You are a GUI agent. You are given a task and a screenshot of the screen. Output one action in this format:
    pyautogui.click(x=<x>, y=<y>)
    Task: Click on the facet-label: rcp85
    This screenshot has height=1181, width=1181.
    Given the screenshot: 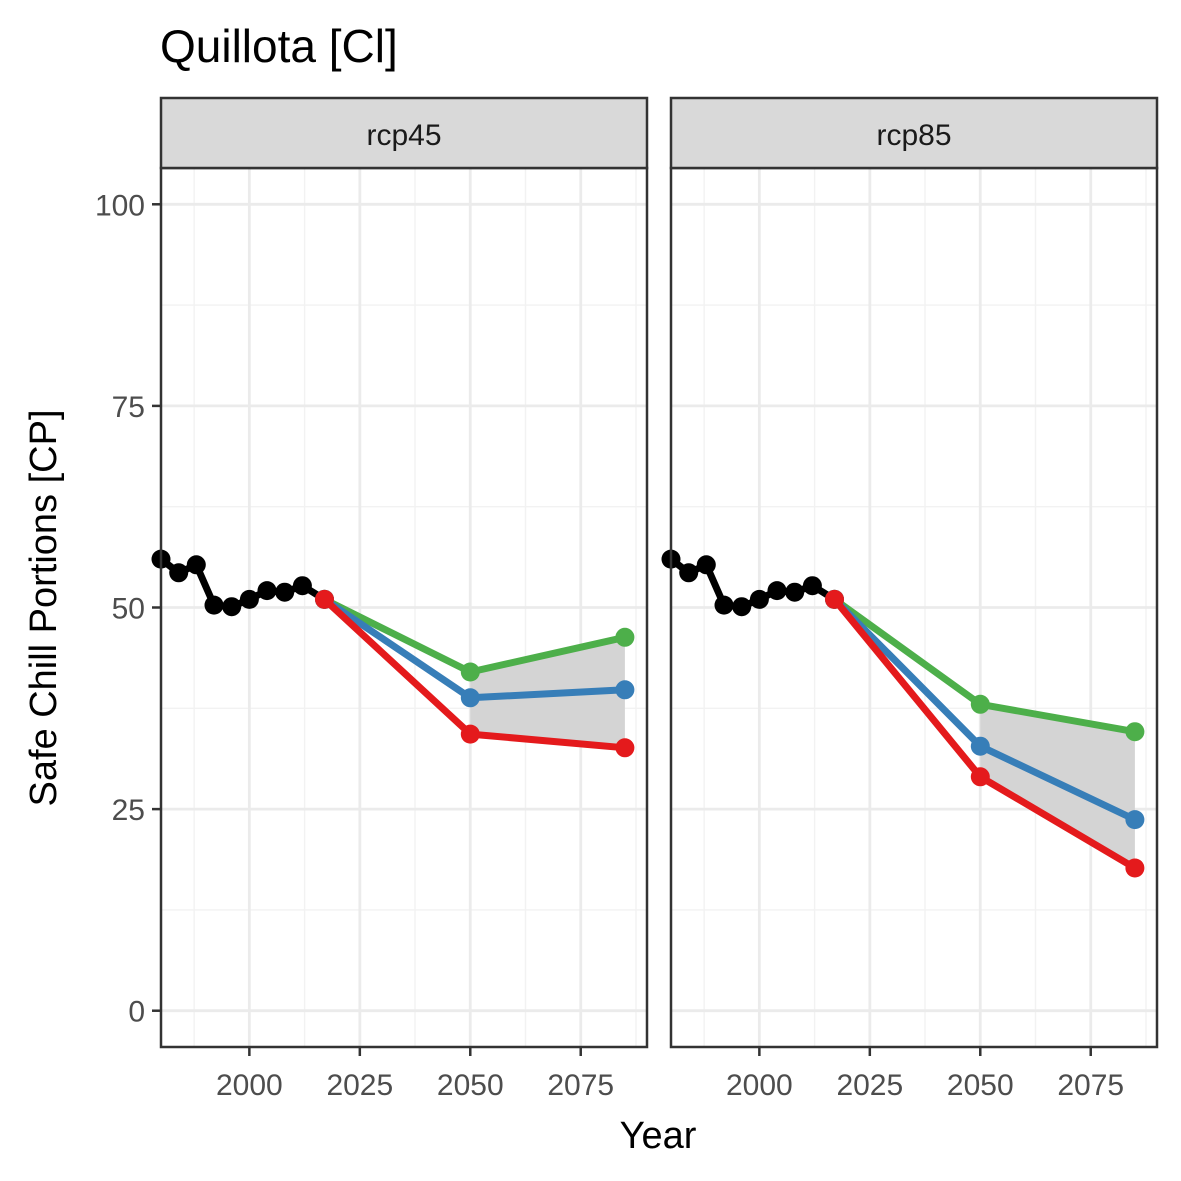 What is the action you would take?
    pyautogui.click(x=913, y=135)
    